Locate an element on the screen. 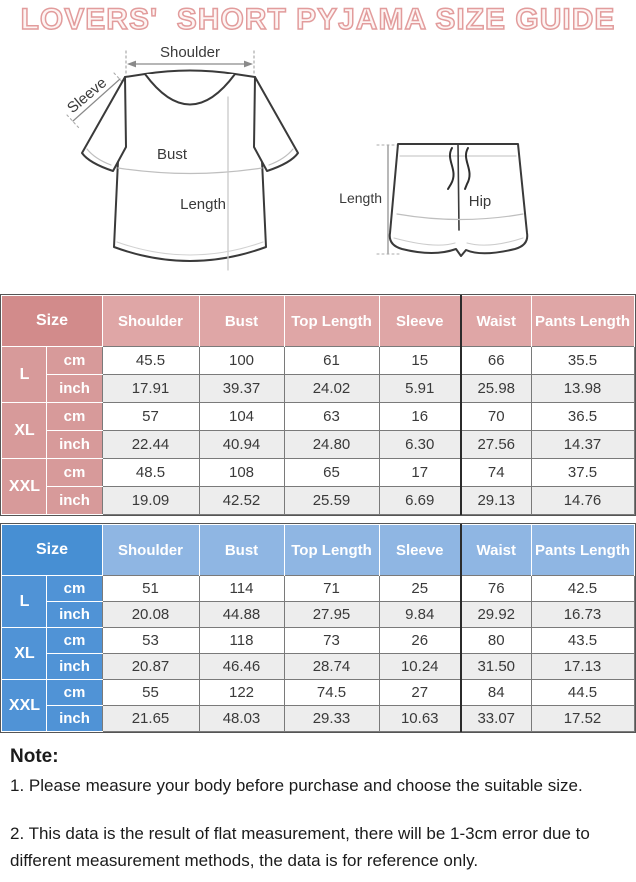 The height and width of the screenshot is (882, 636). value-cell: 25.59 is located at coordinates (331, 500).